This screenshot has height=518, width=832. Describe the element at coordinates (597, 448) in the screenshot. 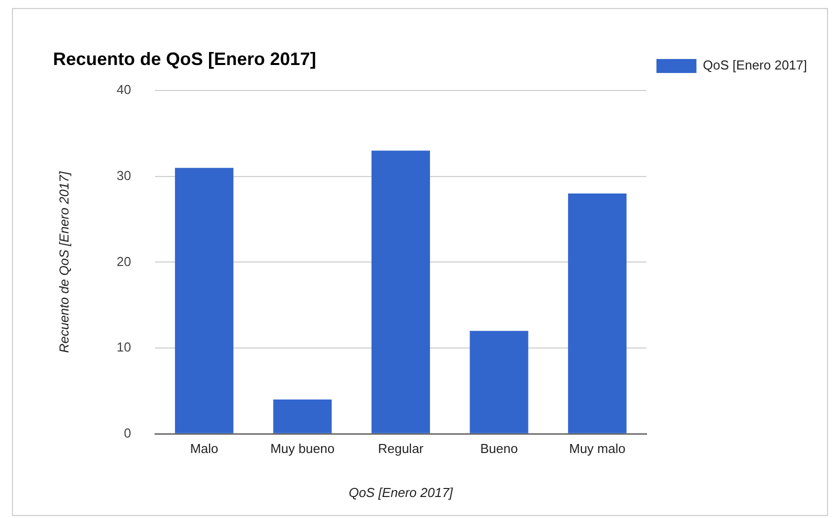

I see `x-tick-label: Muy malo` at that location.